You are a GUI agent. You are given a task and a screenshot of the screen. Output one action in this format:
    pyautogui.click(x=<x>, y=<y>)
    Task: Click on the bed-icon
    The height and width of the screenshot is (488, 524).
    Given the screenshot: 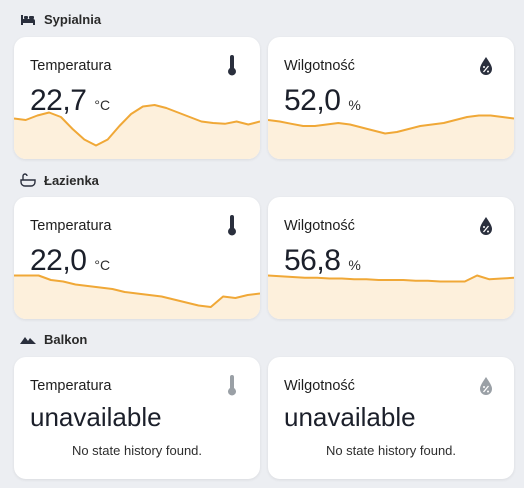 What is the action you would take?
    pyautogui.click(x=28, y=19)
    